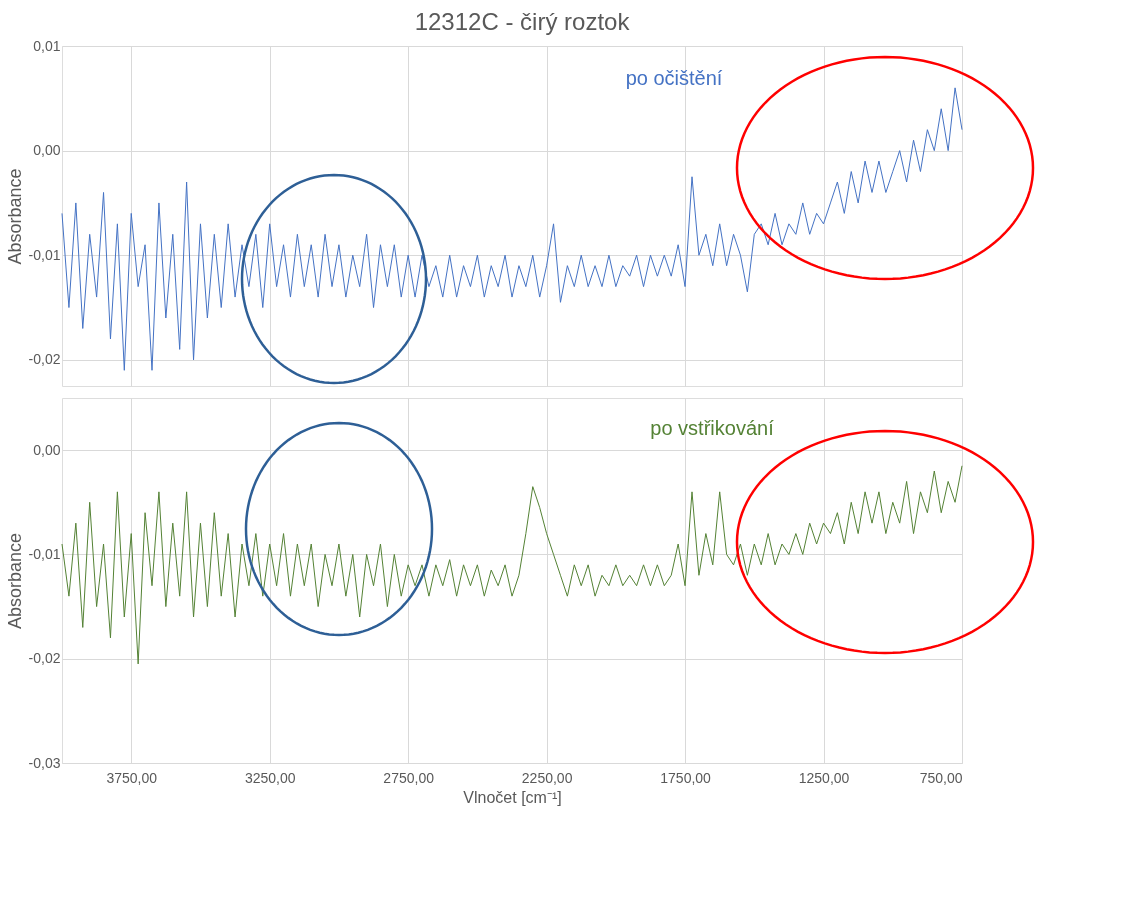  Describe the element at coordinates (712, 428) in the screenshot. I see `text: po vstřikování` at that location.